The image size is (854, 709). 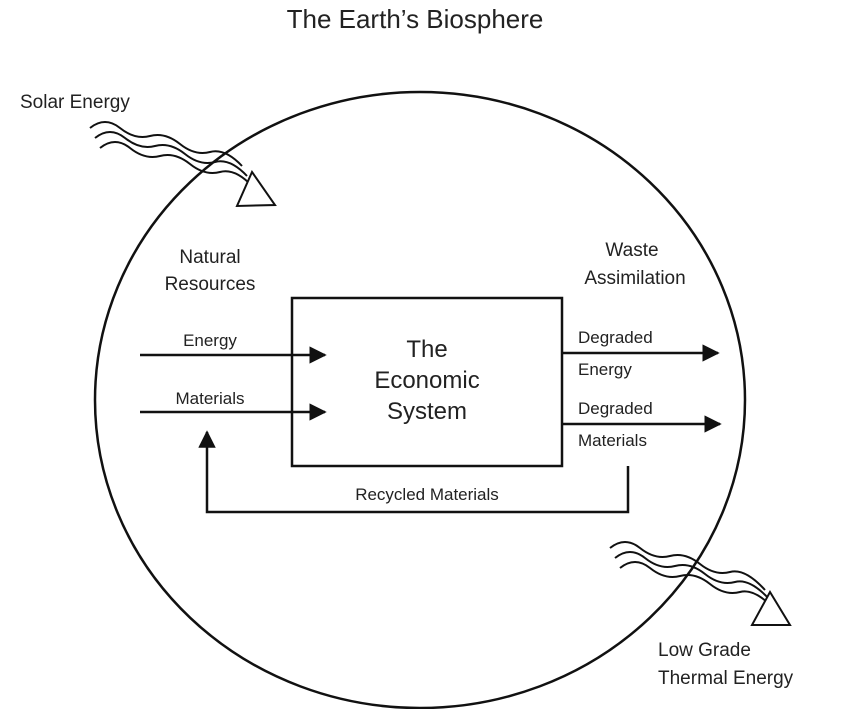 I want to click on system-label: The, so click(x=426, y=349).